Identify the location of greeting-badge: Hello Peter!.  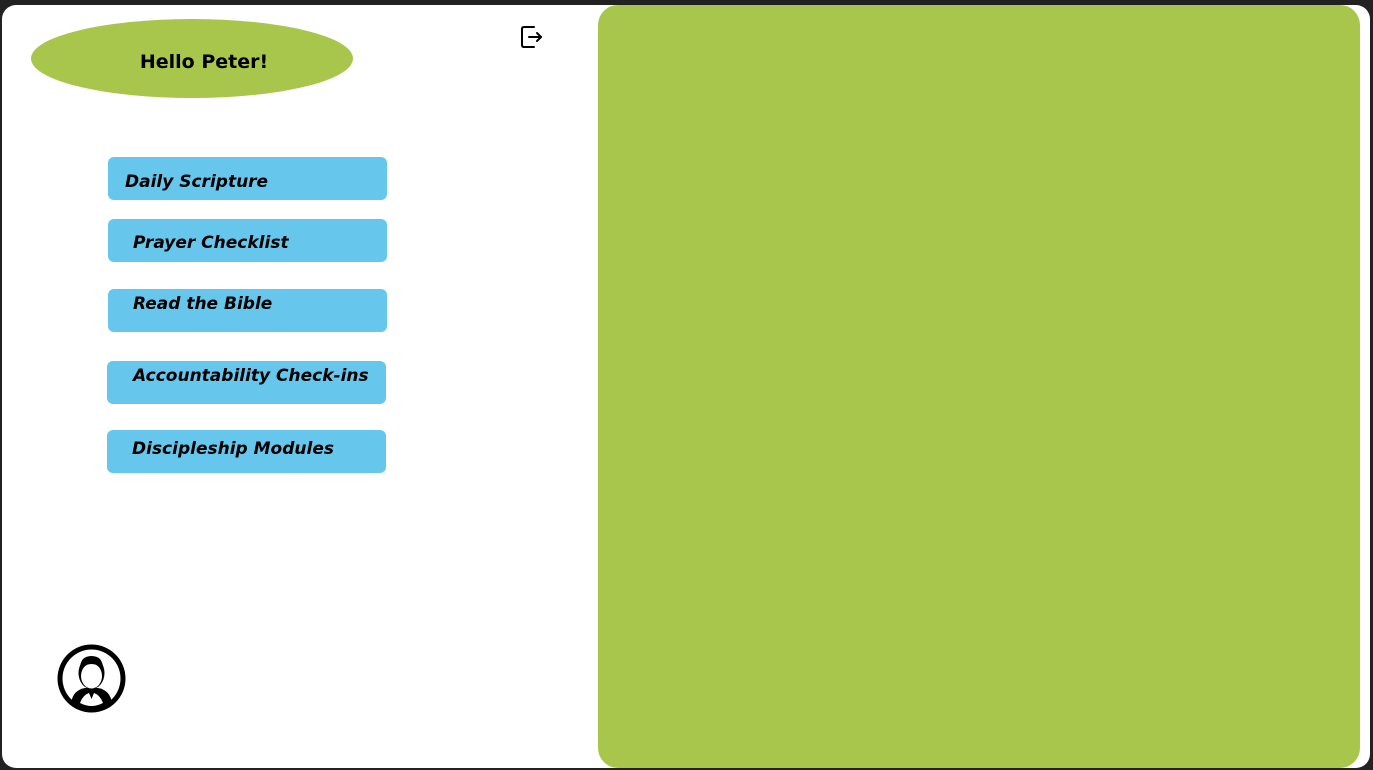
(192, 58).